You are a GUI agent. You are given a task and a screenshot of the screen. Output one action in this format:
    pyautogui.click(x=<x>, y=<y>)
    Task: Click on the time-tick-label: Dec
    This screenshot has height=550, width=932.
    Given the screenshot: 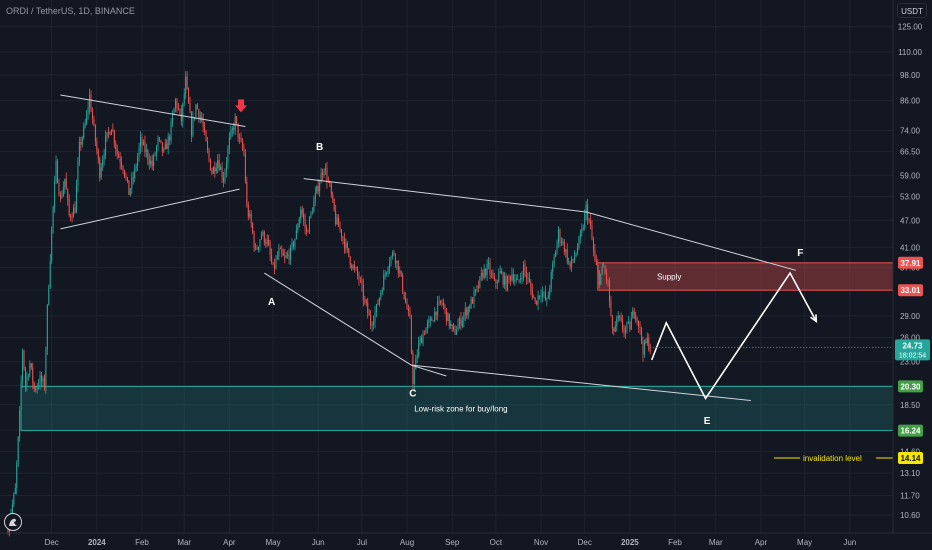 What is the action you would take?
    pyautogui.click(x=52, y=542)
    